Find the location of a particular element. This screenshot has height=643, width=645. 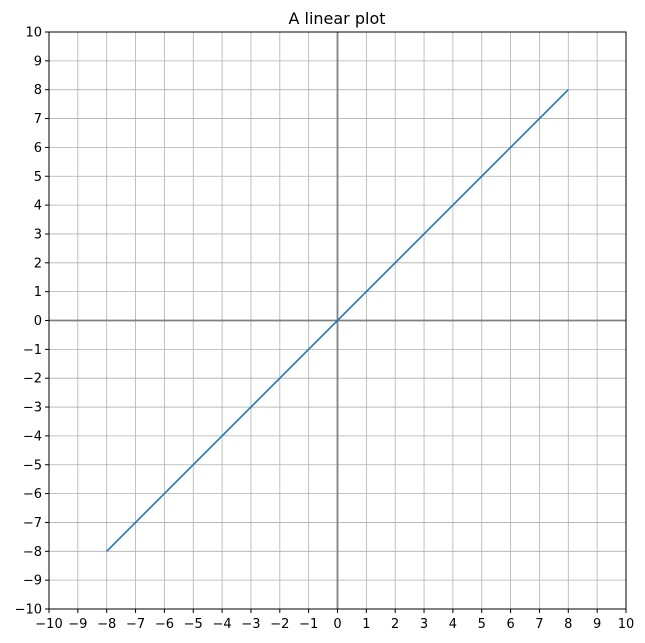

x-tick-label: 7 is located at coordinates (539, 624).